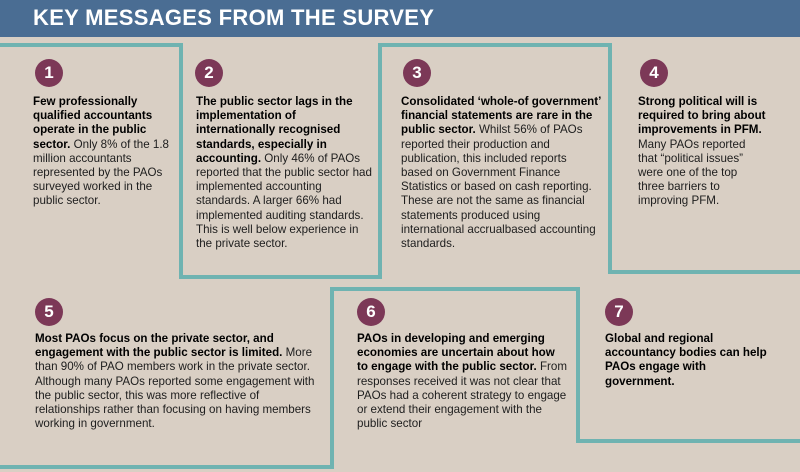  I want to click on number-badge-5: 5, so click(49, 312).